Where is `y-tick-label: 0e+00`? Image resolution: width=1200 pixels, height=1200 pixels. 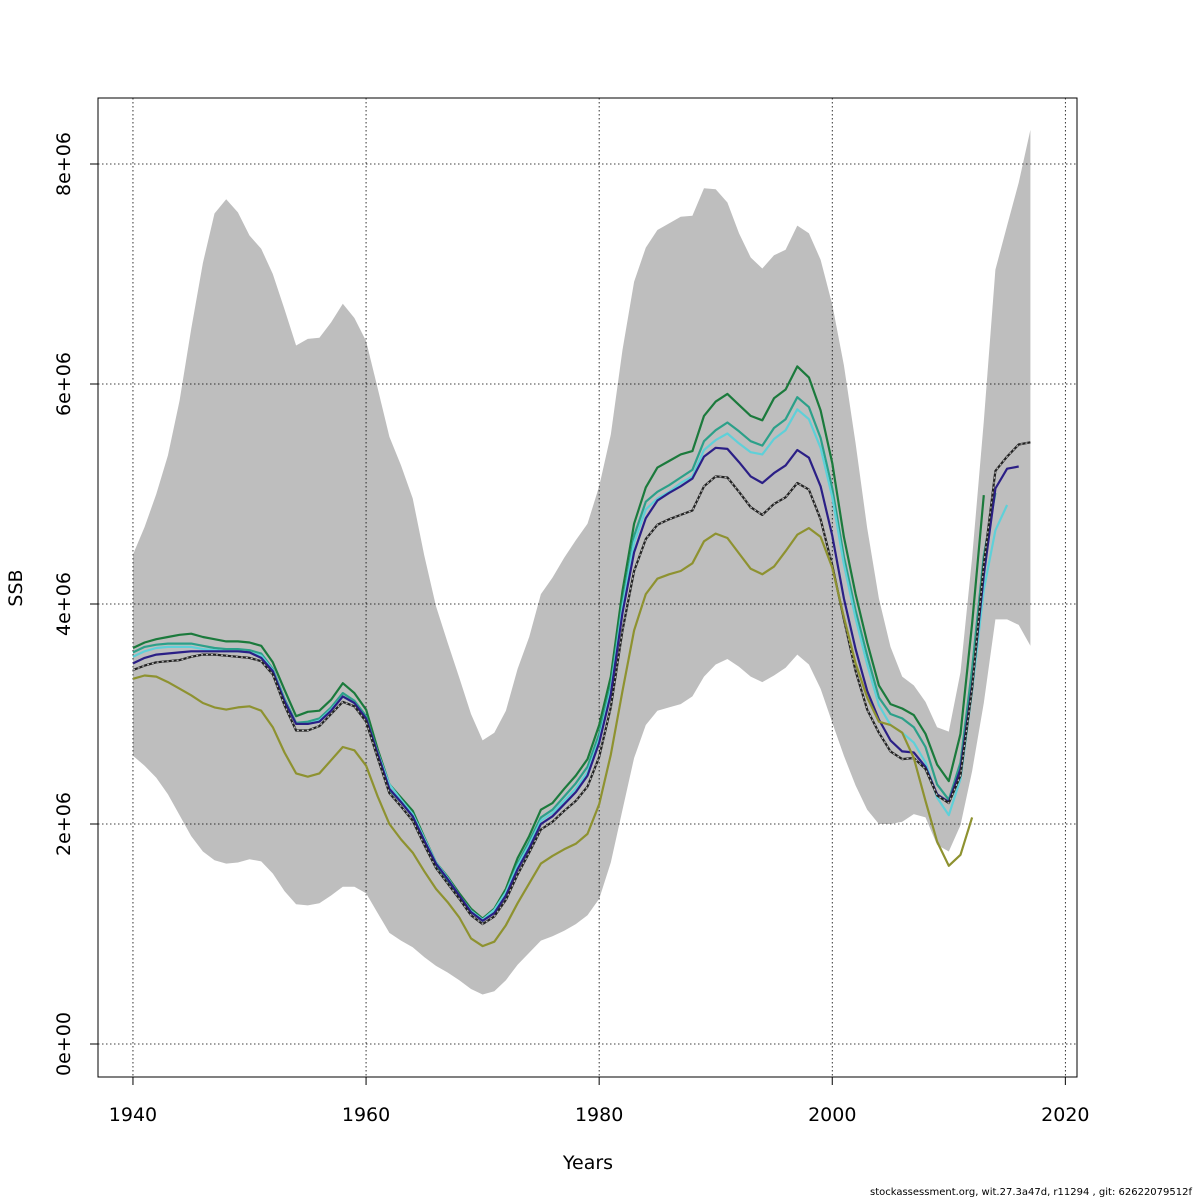 y-tick-label: 0e+00 is located at coordinates (64, 1044).